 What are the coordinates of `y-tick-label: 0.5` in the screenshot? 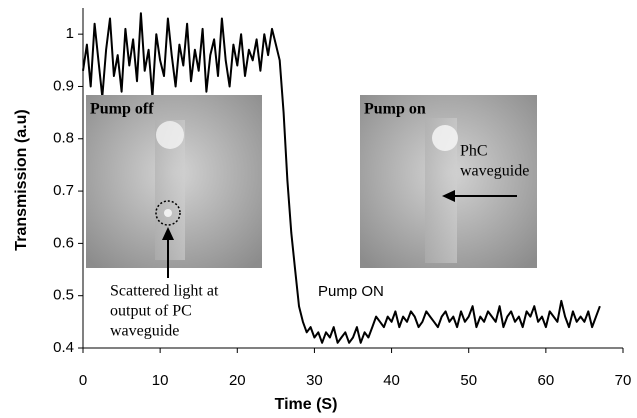 It's located at (63, 295).